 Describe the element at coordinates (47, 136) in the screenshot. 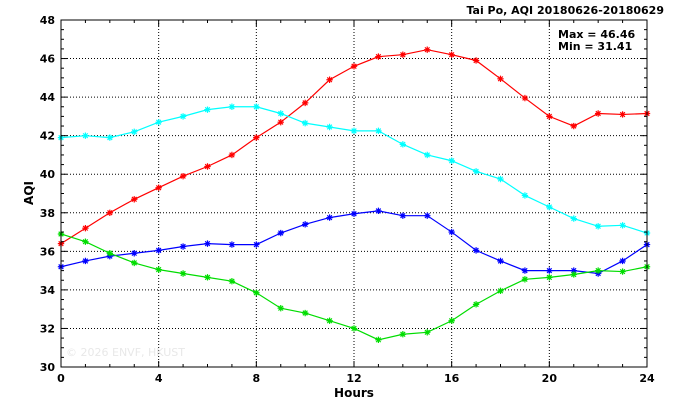

I see `y-tick-label: 42` at that location.